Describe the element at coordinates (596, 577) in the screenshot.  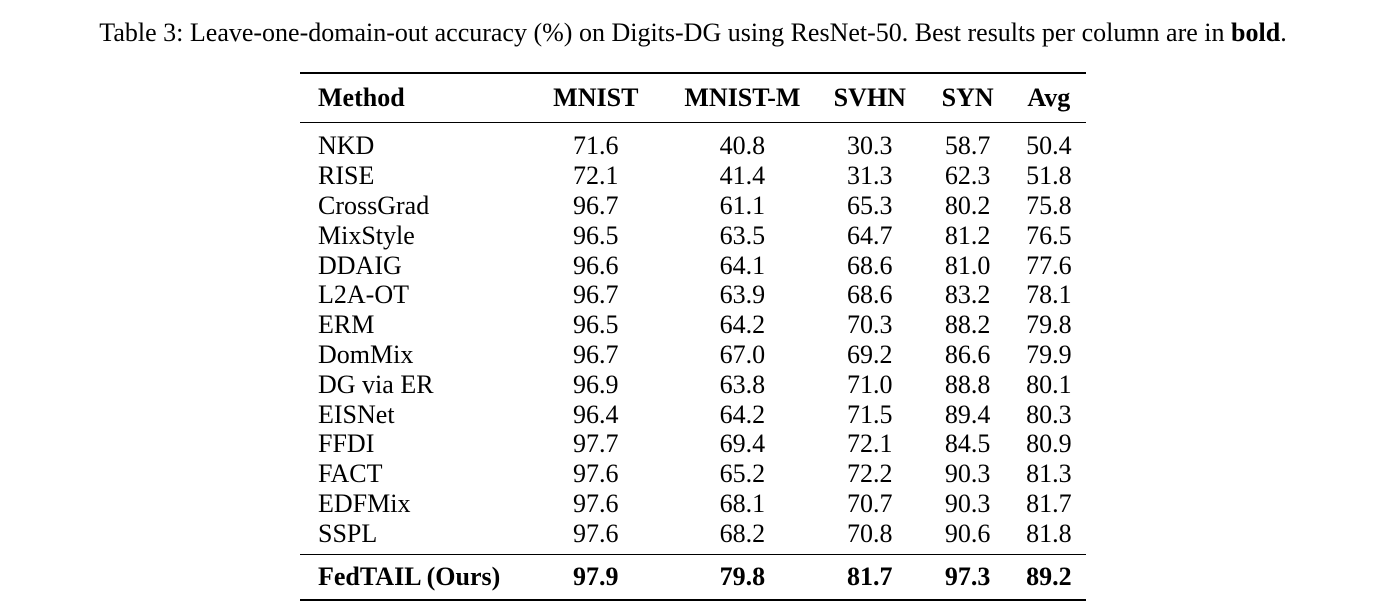
I see `ours-mnist-cell: 97.9` at that location.